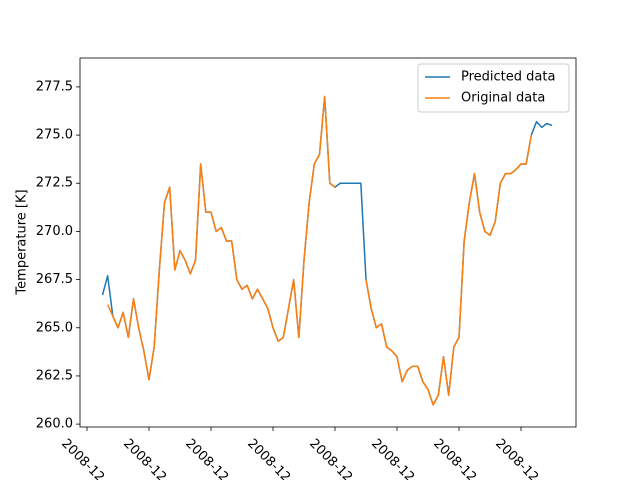  I want to click on y-tick-label: 272.5, so click(54, 183).